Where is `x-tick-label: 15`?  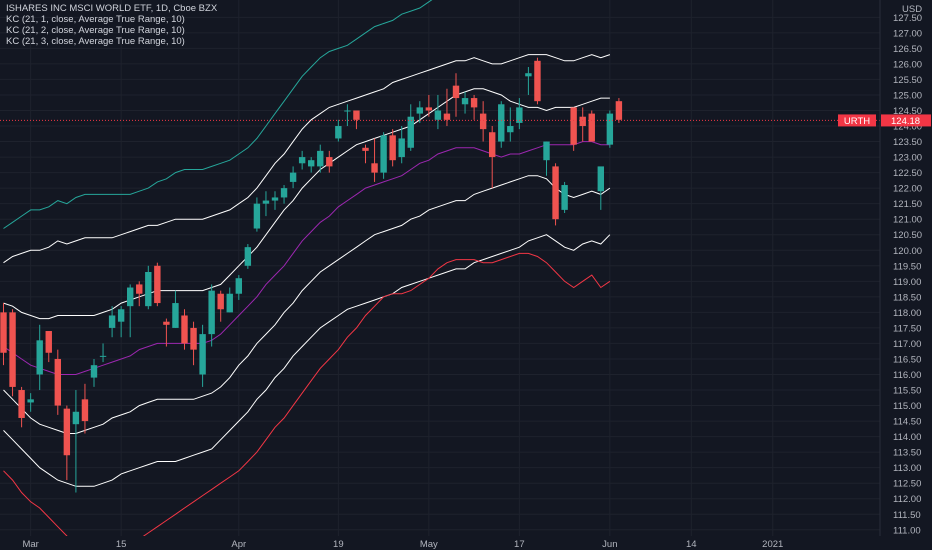
x-tick-label: 15 is located at coordinates (121, 544).